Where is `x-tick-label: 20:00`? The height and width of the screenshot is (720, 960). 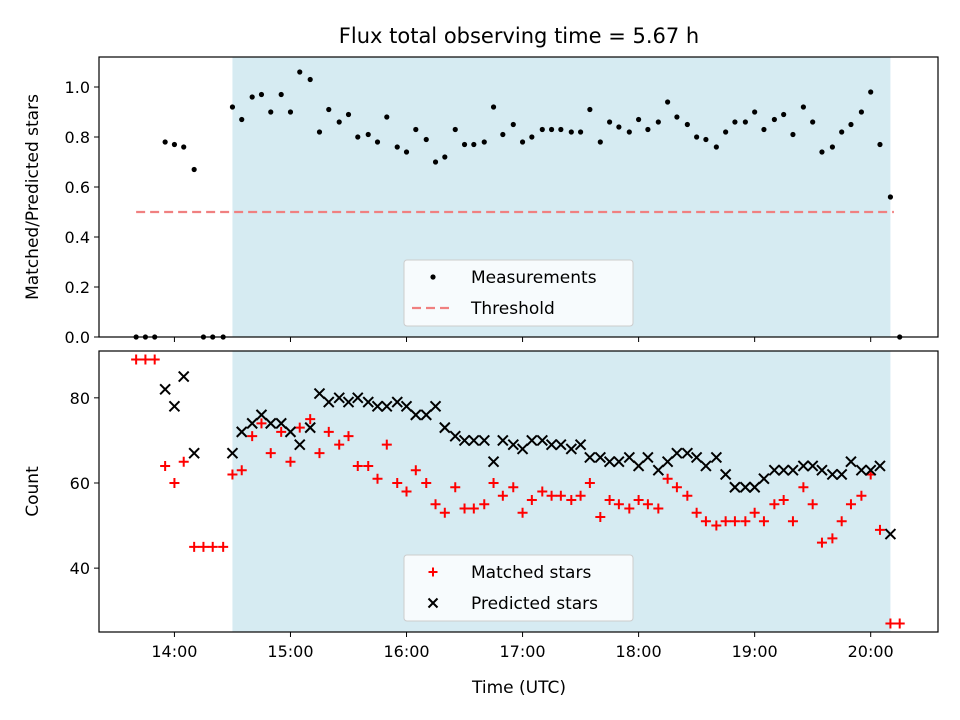
x-tick-label: 20:00 is located at coordinates (871, 651).